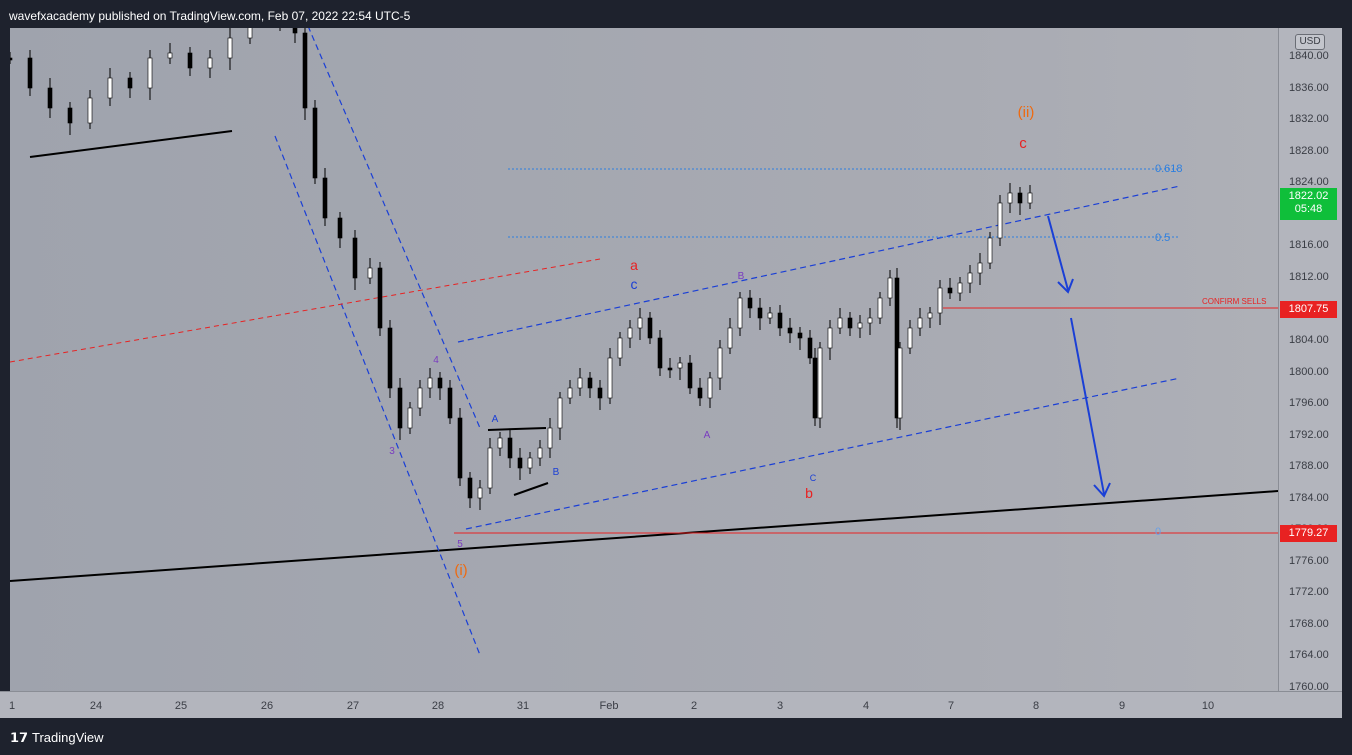 The height and width of the screenshot is (755, 1352). I want to click on price-tick-label: 1784.00, so click(1309, 497).